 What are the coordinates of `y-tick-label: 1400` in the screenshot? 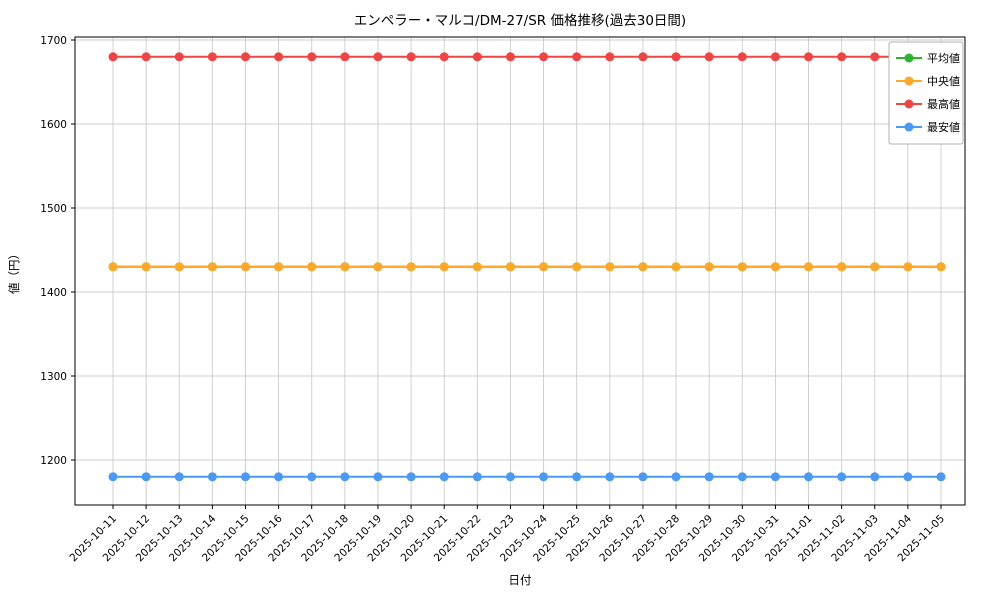 It's located at (53, 293).